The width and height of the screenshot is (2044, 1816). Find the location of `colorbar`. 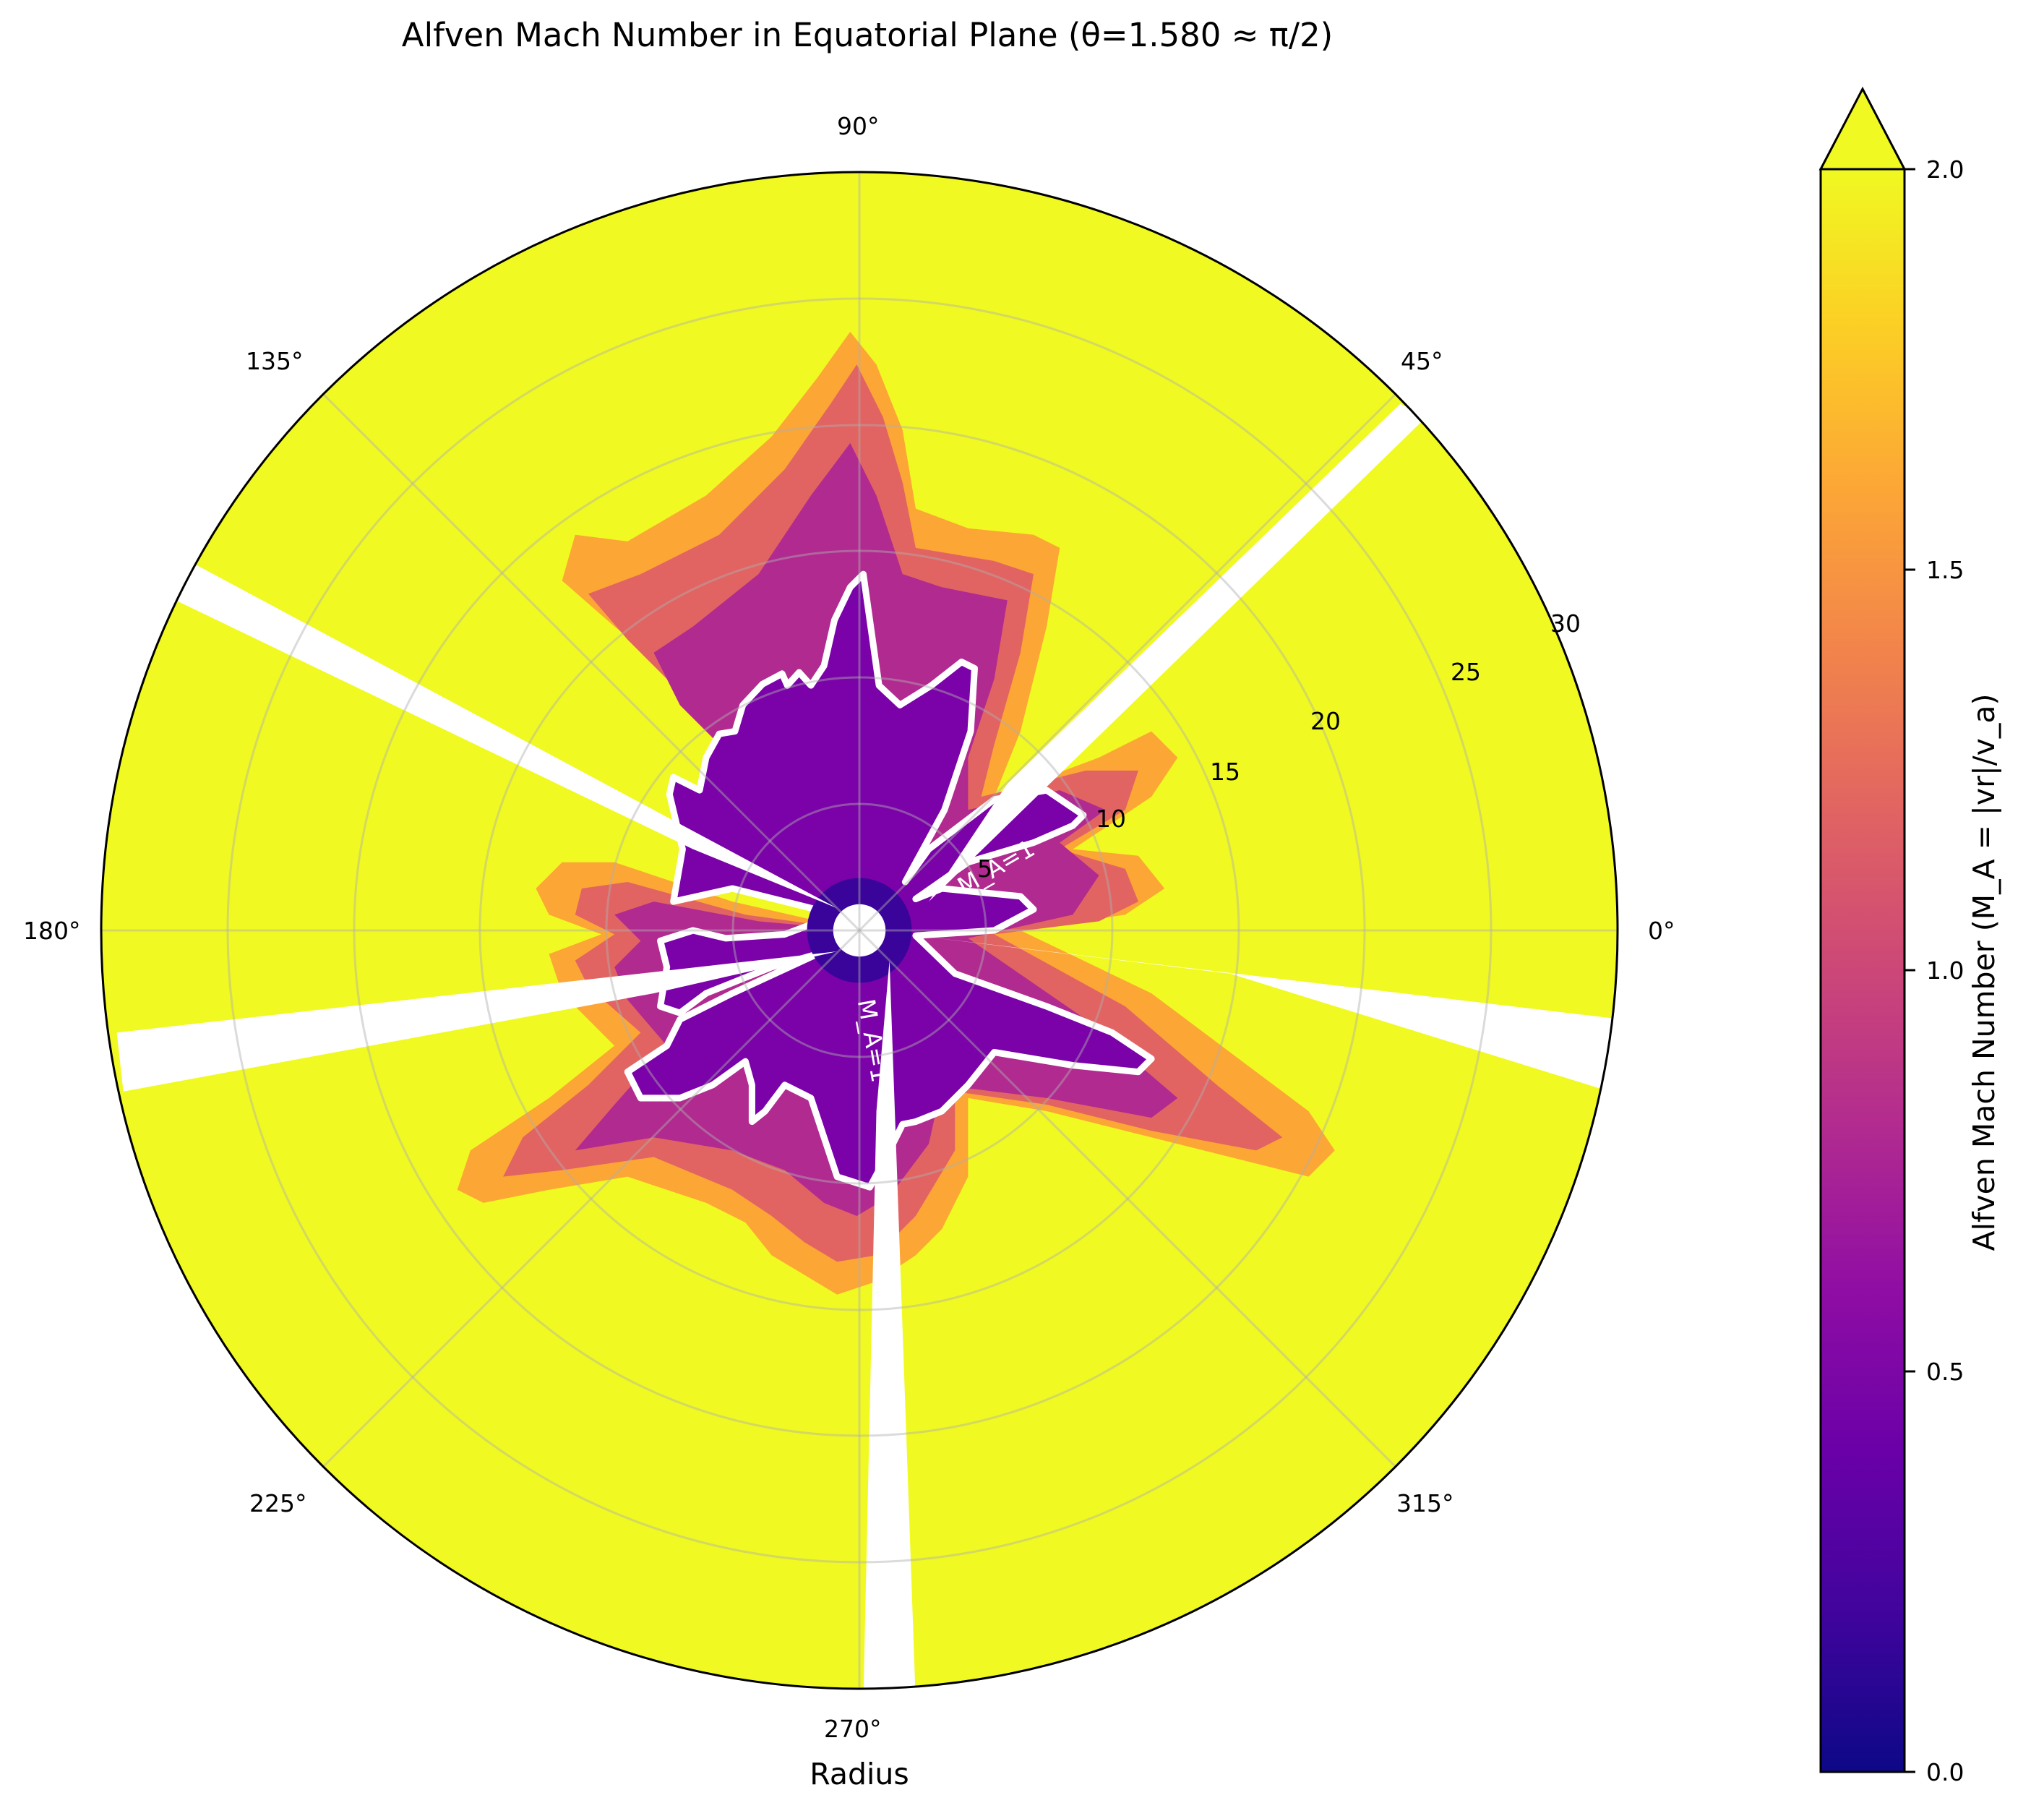

colorbar is located at coordinates (1866, 929).